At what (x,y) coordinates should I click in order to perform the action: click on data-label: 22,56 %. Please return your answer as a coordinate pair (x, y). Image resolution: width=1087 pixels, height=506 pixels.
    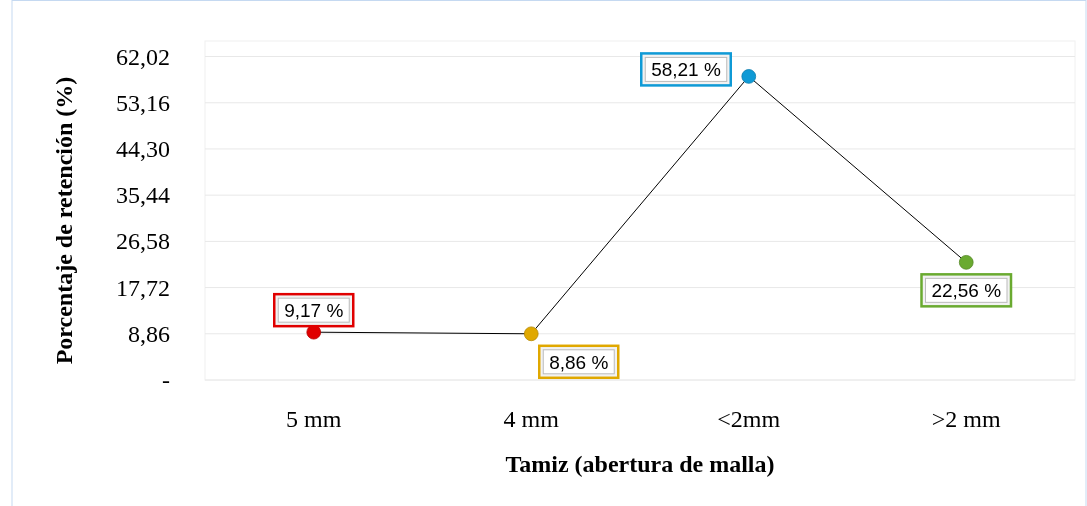
    Looking at the image, I should click on (966, 291).